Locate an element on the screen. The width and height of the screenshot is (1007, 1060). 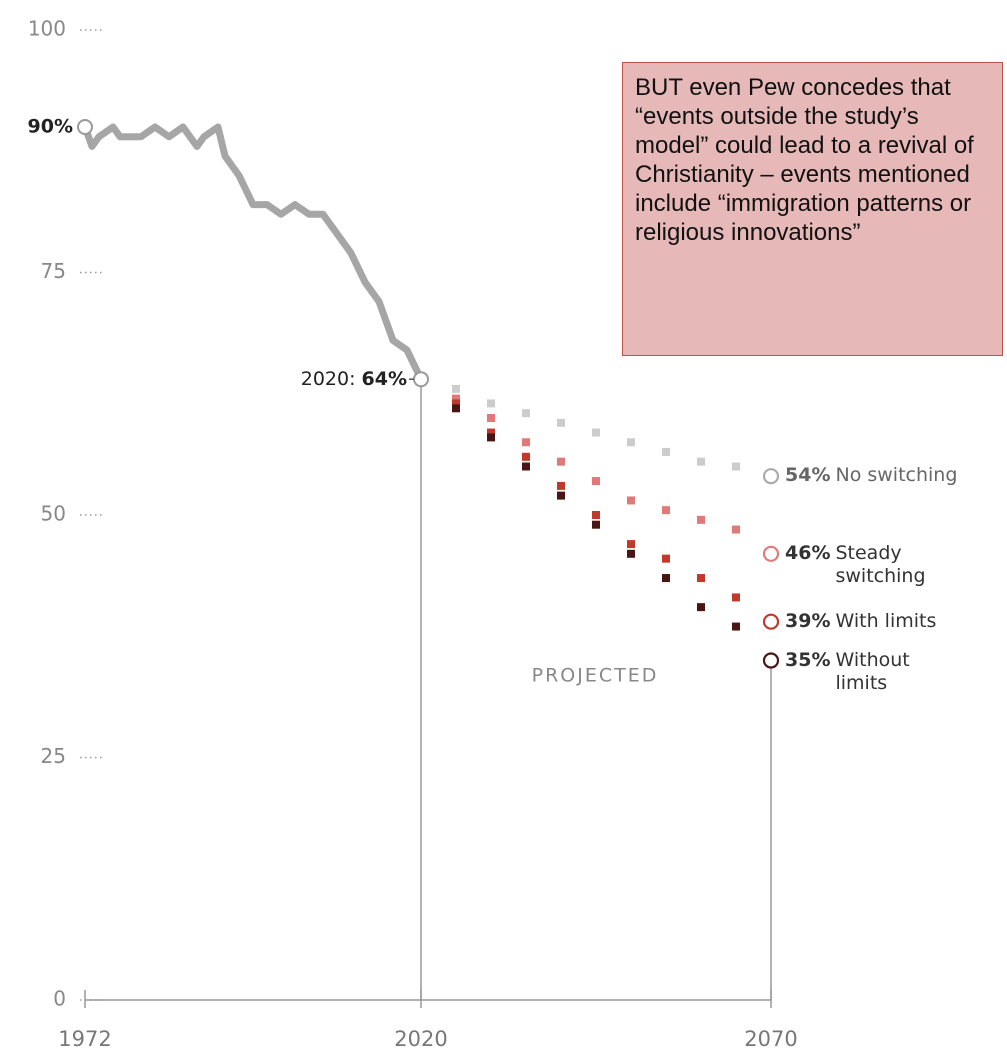
y-tick-label: 75 is located at coordinates (53, 271).